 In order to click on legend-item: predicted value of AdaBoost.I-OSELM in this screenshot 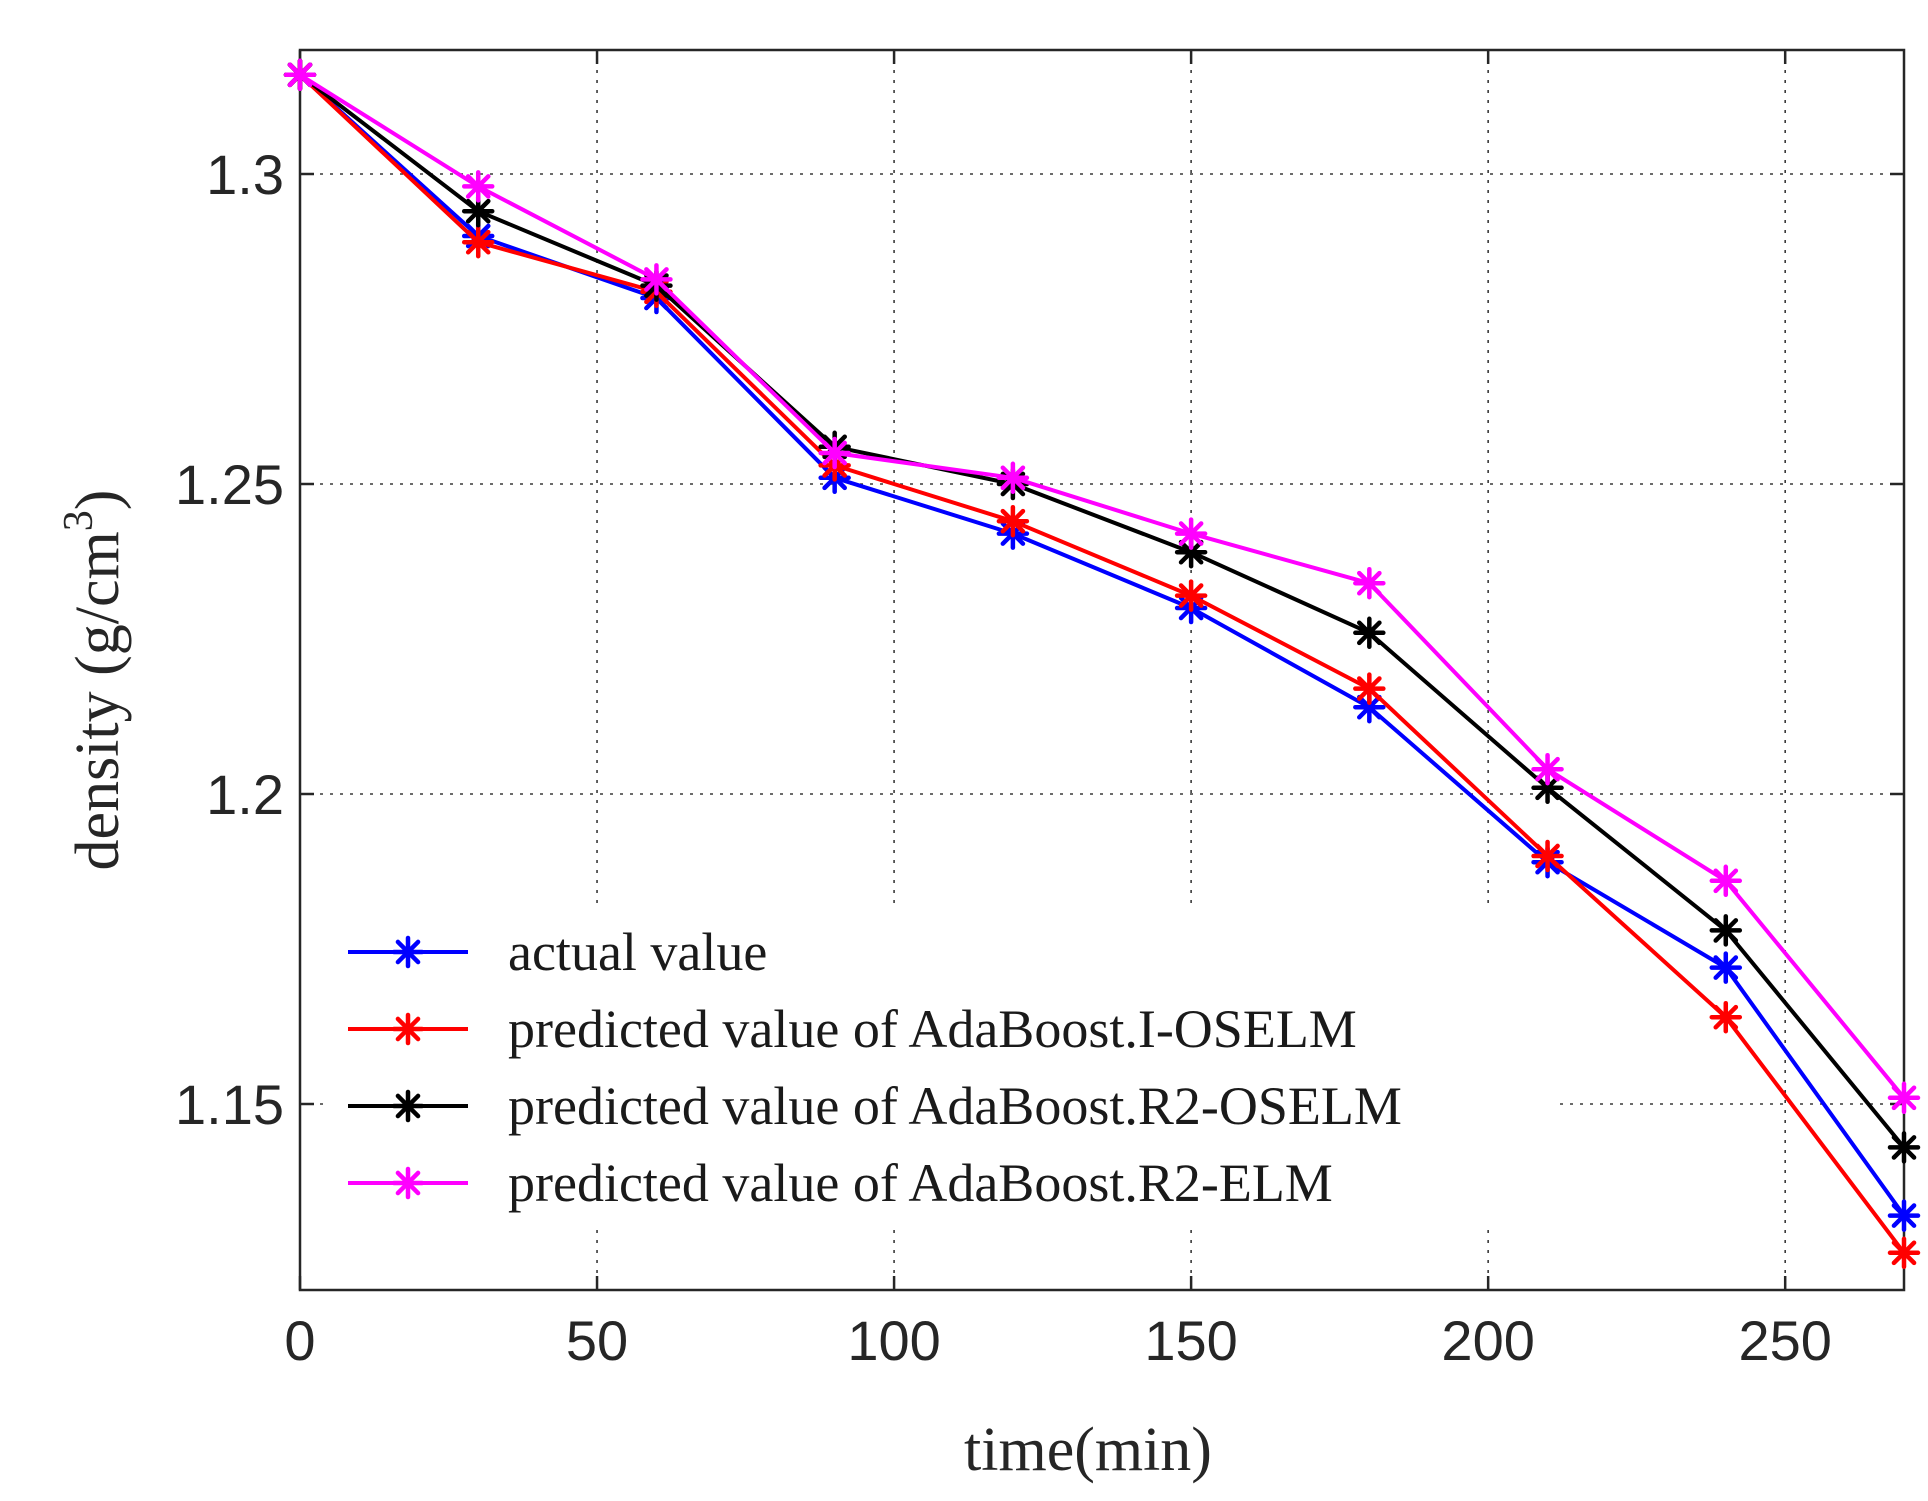, I will do `click(852, 1029)`.